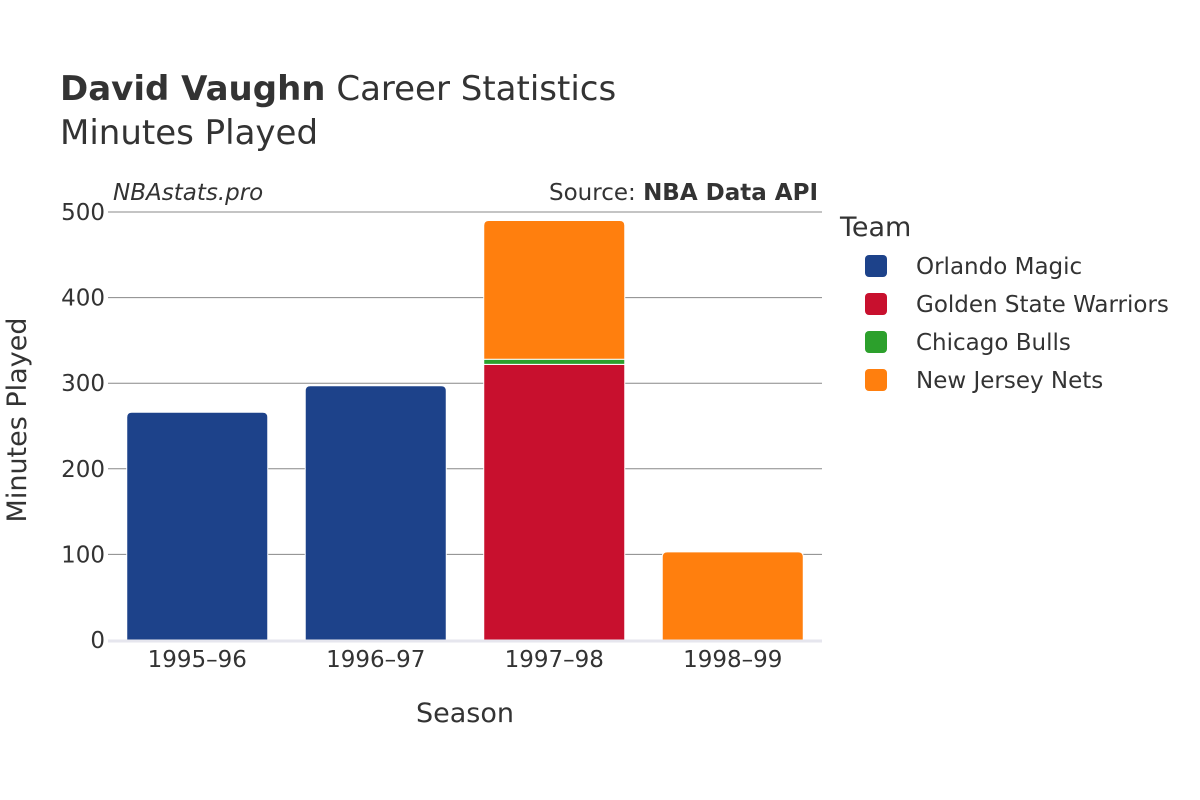 The image size is (1200, 800). I want to click on y-tick-label: 200, so click(83, 470).